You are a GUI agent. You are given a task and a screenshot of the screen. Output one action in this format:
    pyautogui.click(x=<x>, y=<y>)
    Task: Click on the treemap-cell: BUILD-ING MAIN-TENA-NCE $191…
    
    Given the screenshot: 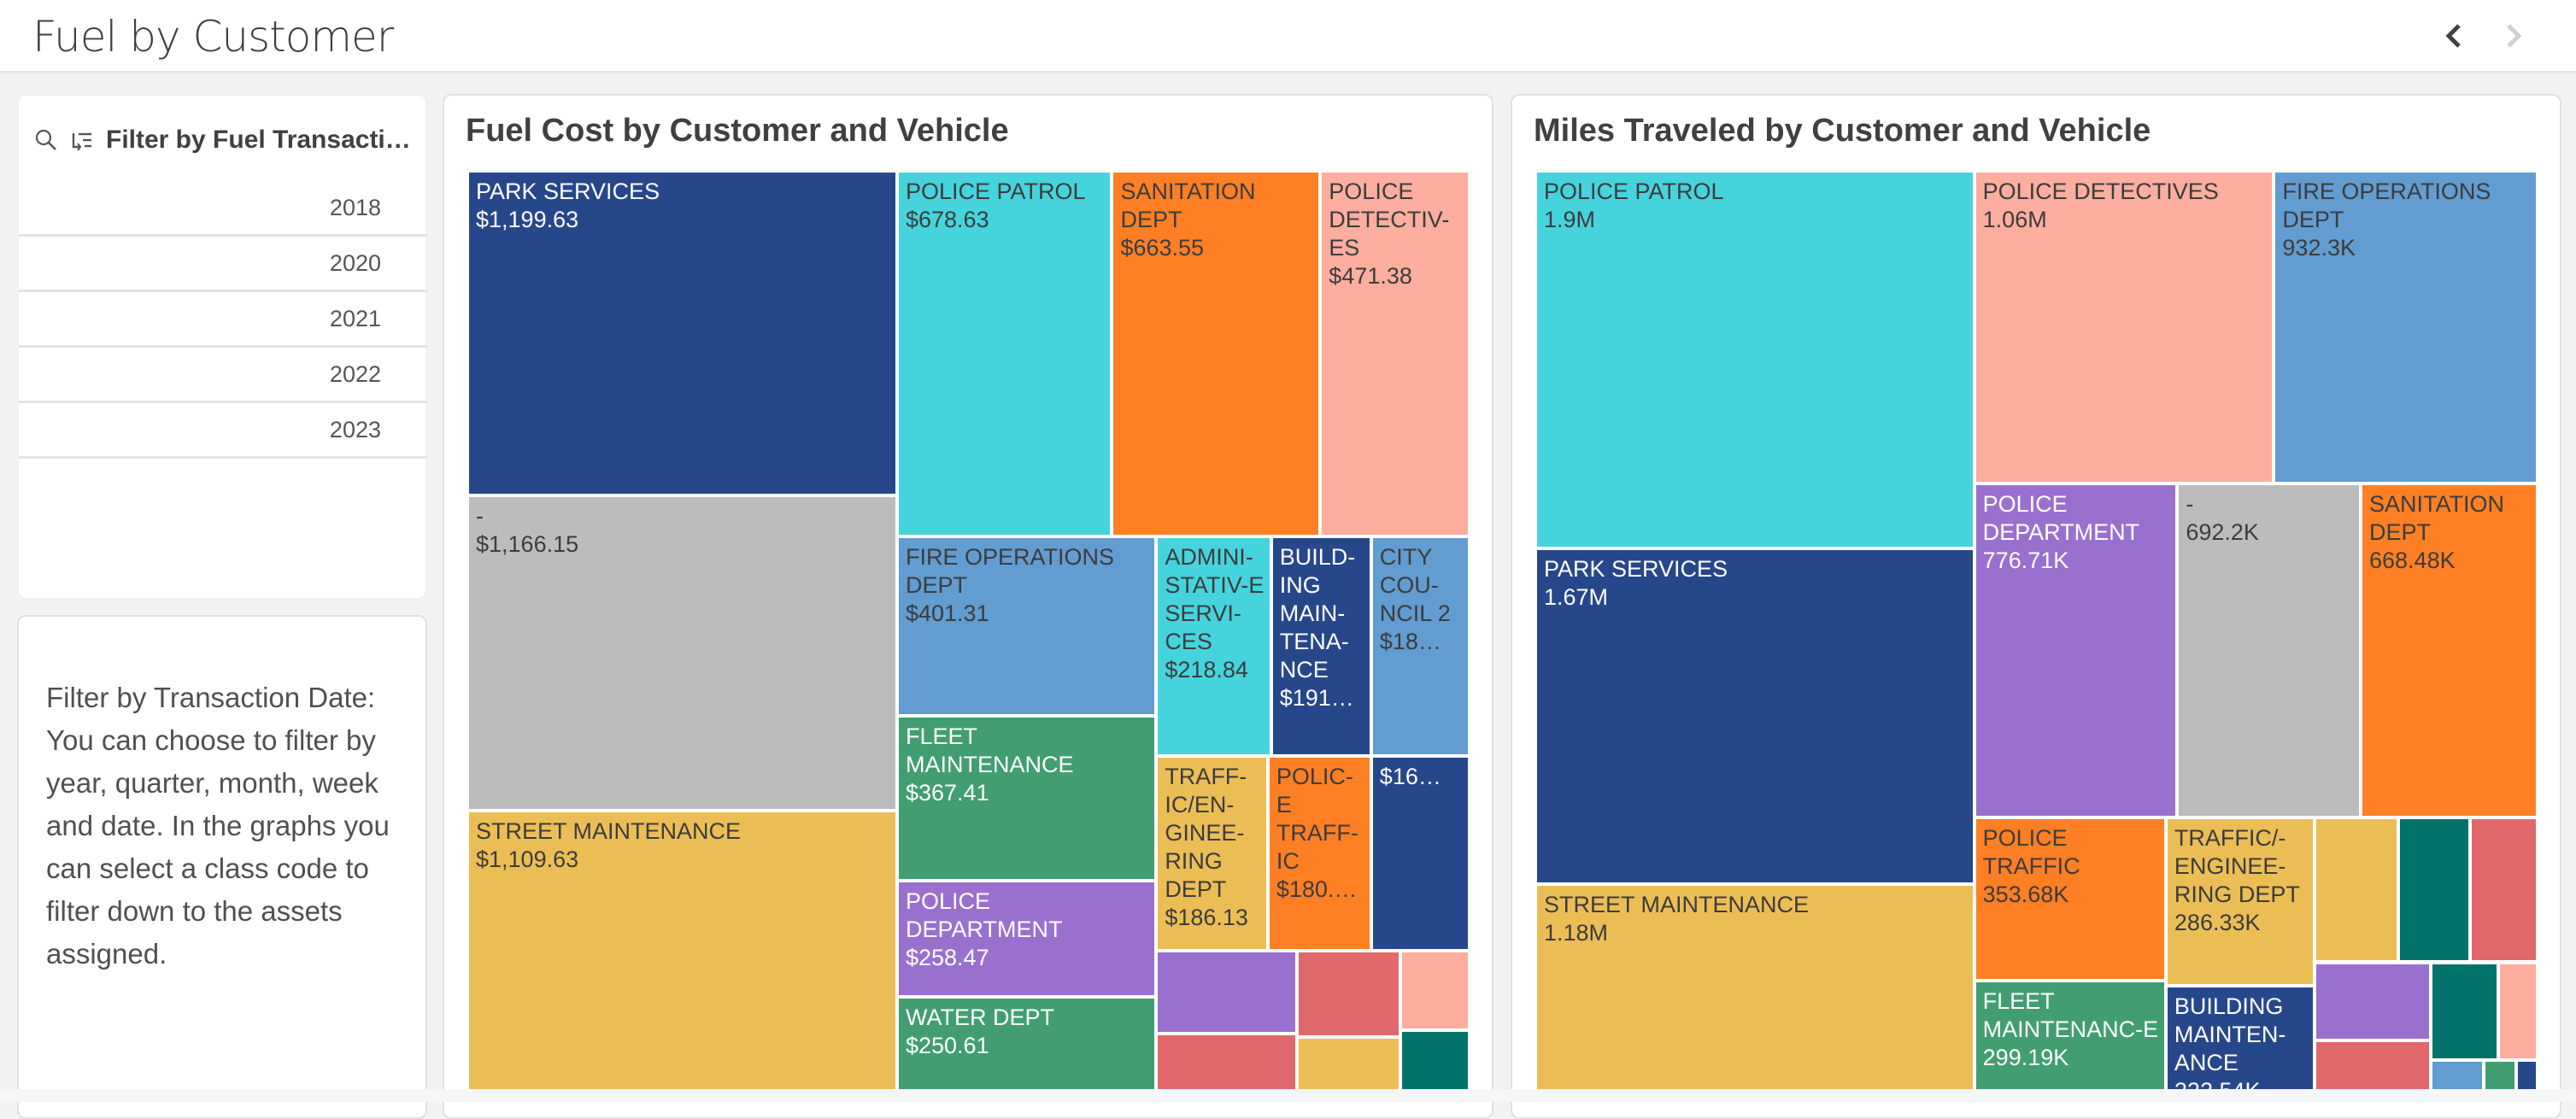 What is the action you would take?
    pyautogui.click(x=1320, y=646)
    